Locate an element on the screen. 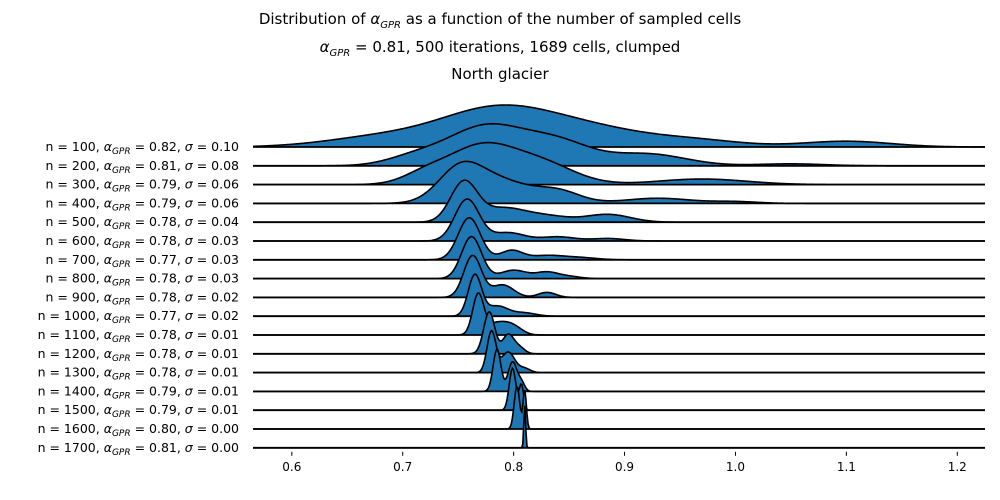 This screenshot has width=1000, height=500. ridge-label-400: n = 400, αGPR = 0.79, σ = 0.06 is located at coordinates (143, 204).